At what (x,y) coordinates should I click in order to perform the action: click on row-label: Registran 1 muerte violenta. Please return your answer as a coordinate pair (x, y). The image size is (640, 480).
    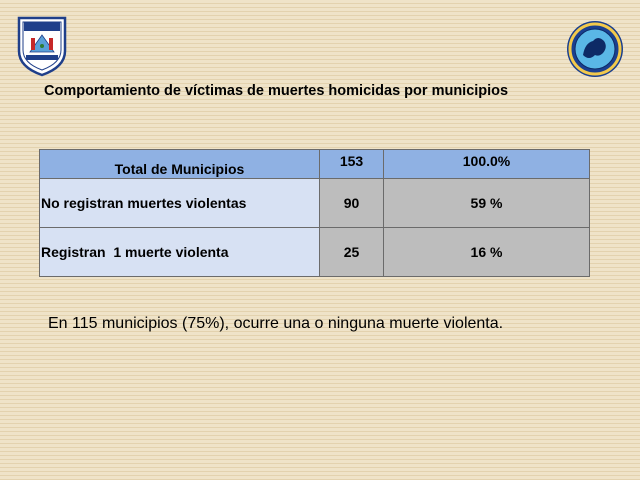
    Looking at the image, I should click on (179, 252).